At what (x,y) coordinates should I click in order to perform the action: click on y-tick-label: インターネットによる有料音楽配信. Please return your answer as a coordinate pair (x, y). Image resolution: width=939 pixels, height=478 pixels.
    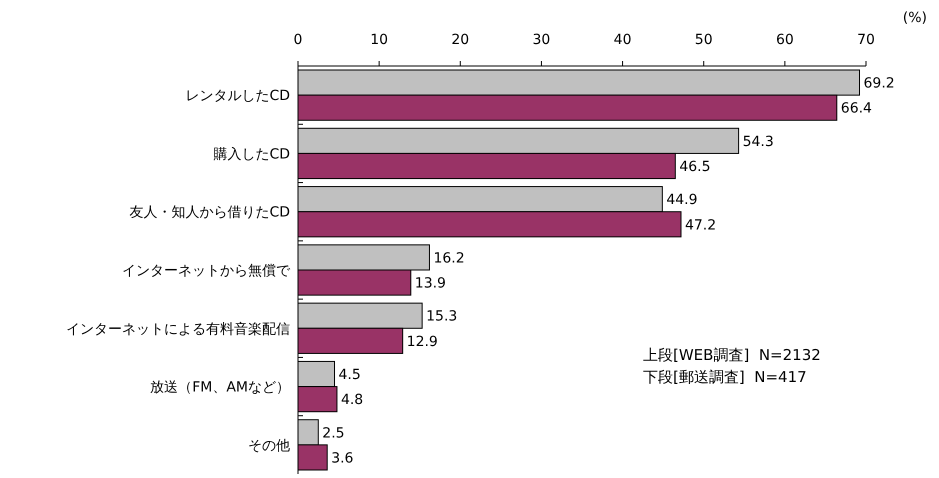
    Looking at the image, I should click on (178, 329).